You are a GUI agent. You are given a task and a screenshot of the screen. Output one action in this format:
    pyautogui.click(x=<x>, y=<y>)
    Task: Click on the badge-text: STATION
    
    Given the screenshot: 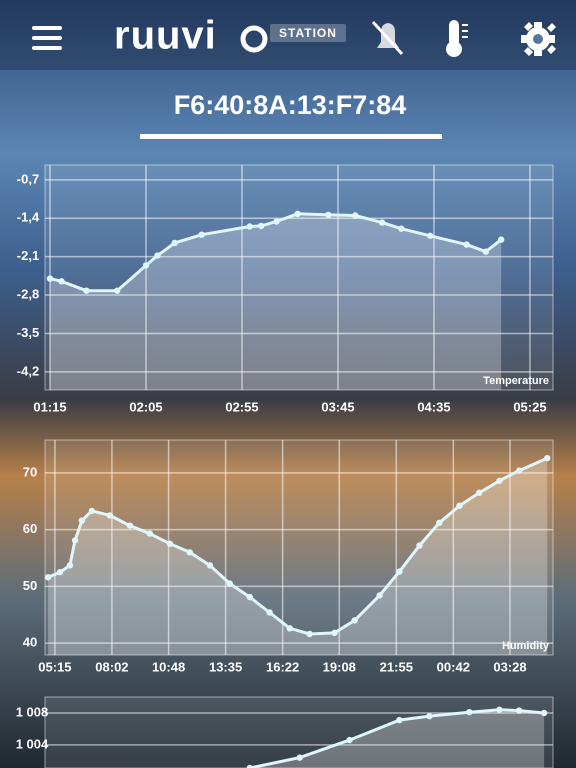 What is the action you would take?
    pyautogui.click(x=308, y=33)
    